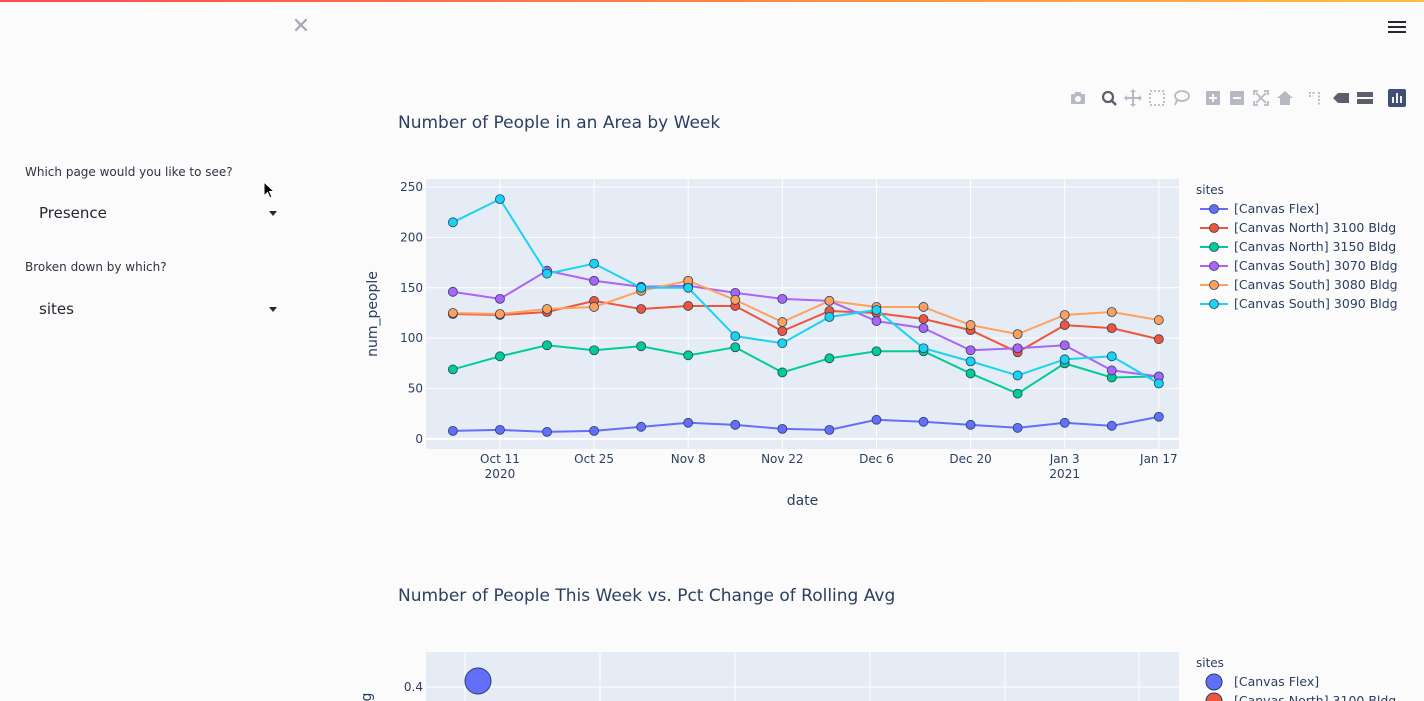 This screenshot has width=1424, height=701. Describe the element at coordinates (1315, 227) in the screenshot. I see `legend-entry: [Canvas North] 3100 Bldg` at that location.